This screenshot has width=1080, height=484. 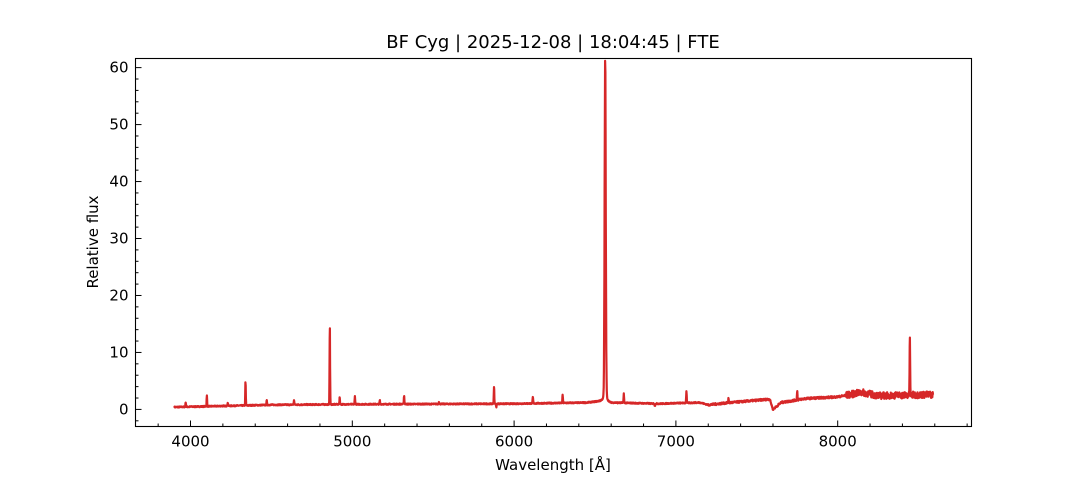 What do you see at coordinates (118, 125) in the screenshot?
I see `y-tick-label: 50` at bounding box center [118, 125].